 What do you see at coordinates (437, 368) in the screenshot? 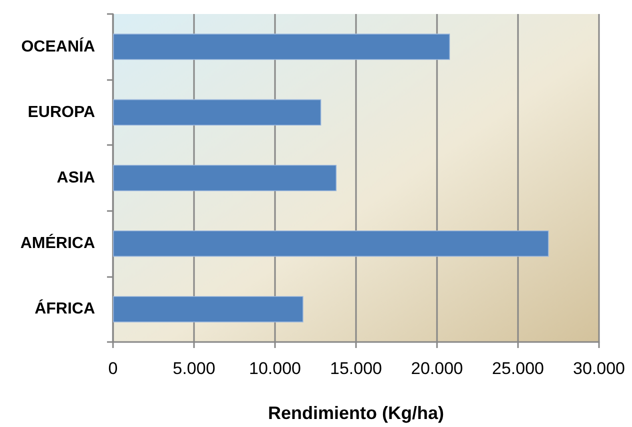
I see `x-tick-label: 20.000` at bounding box center [437, 368].